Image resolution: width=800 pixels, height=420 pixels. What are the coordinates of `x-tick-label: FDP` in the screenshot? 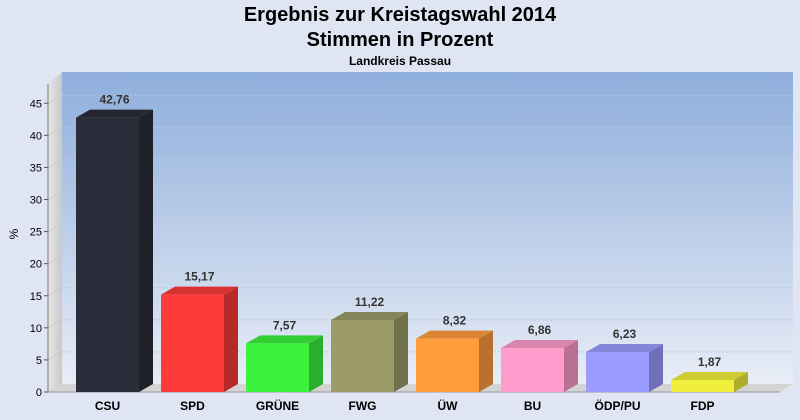 It's located at (703, 406).